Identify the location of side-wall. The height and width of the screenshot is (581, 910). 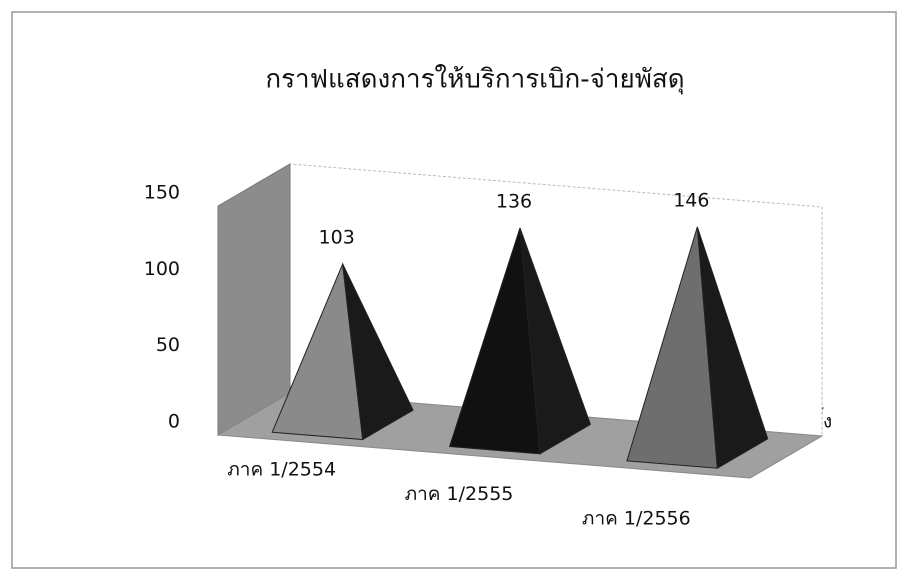
(254, 299).